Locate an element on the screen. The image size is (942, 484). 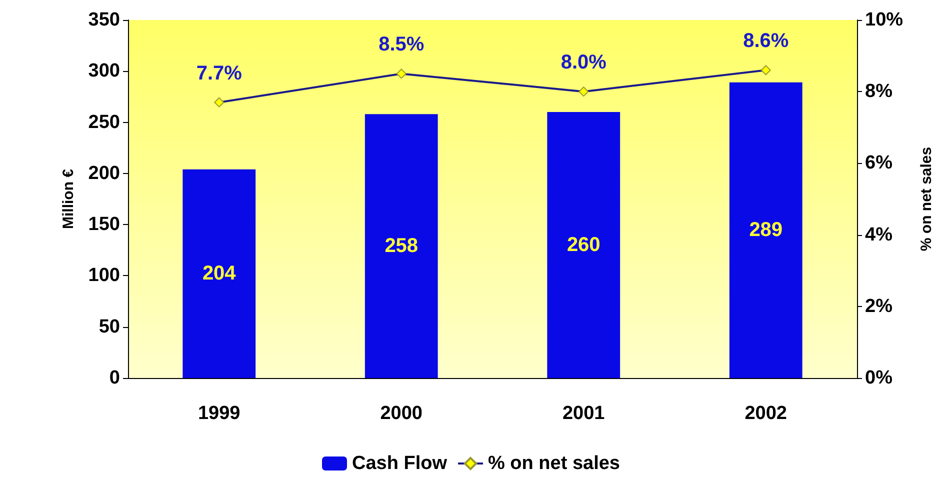
y-tick-label: 0 is located at coordinates (114, 378).